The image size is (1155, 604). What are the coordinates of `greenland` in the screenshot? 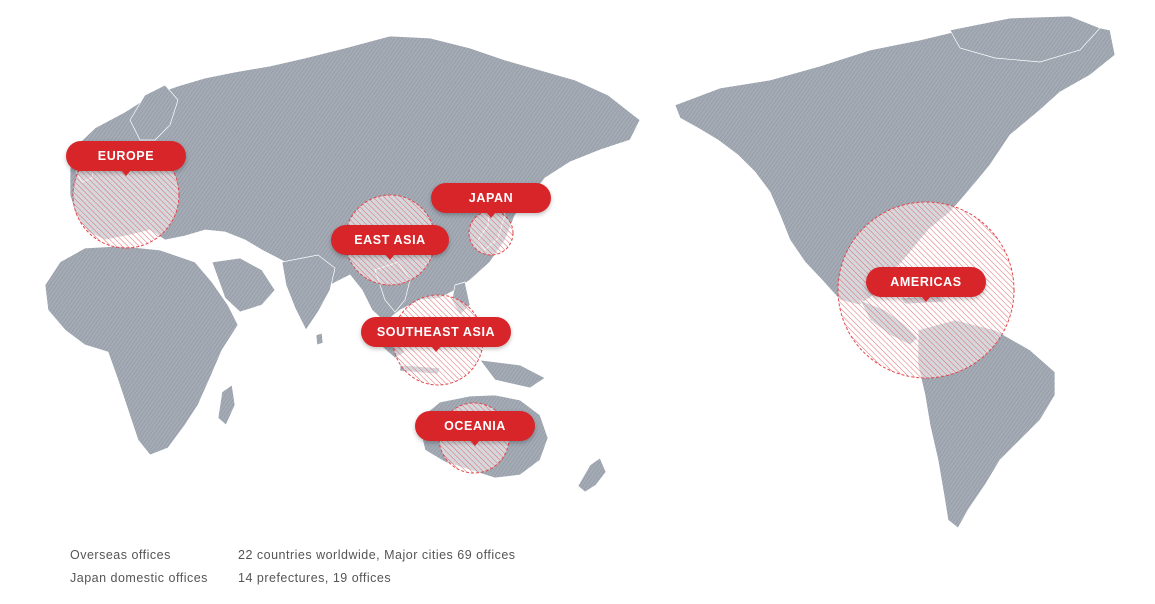 It's located at (1025, 39).